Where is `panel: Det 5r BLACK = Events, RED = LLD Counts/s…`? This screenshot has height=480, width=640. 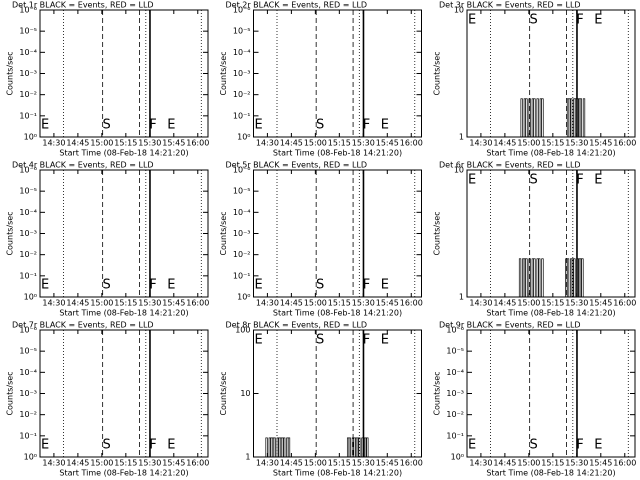 panel: Det 5r BLACK = Events, RED = LLD Counts/s… is located at coordinates (321, 239).